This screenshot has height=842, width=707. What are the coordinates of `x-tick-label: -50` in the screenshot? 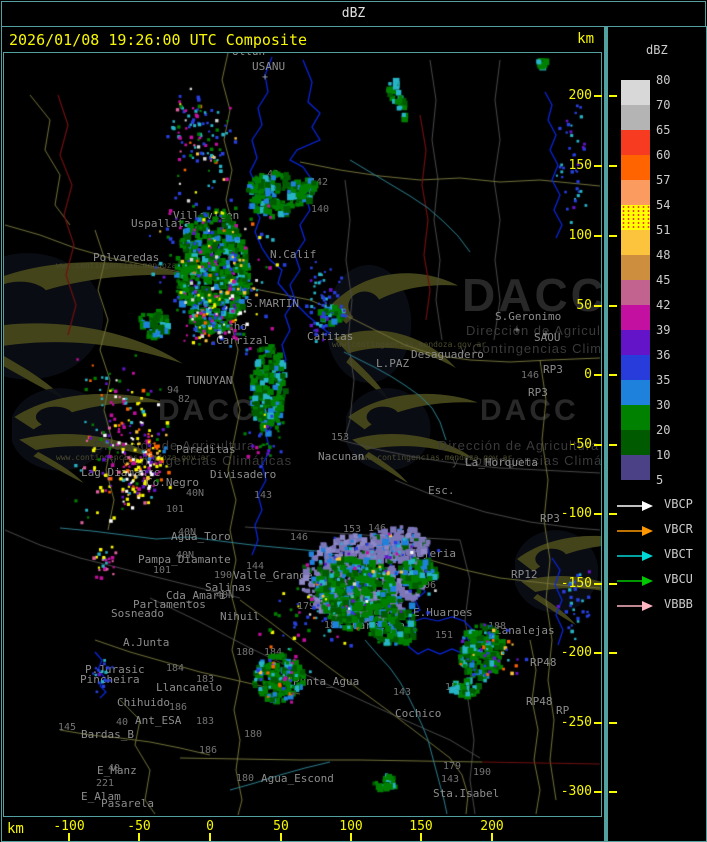 It's located at (139, 826).